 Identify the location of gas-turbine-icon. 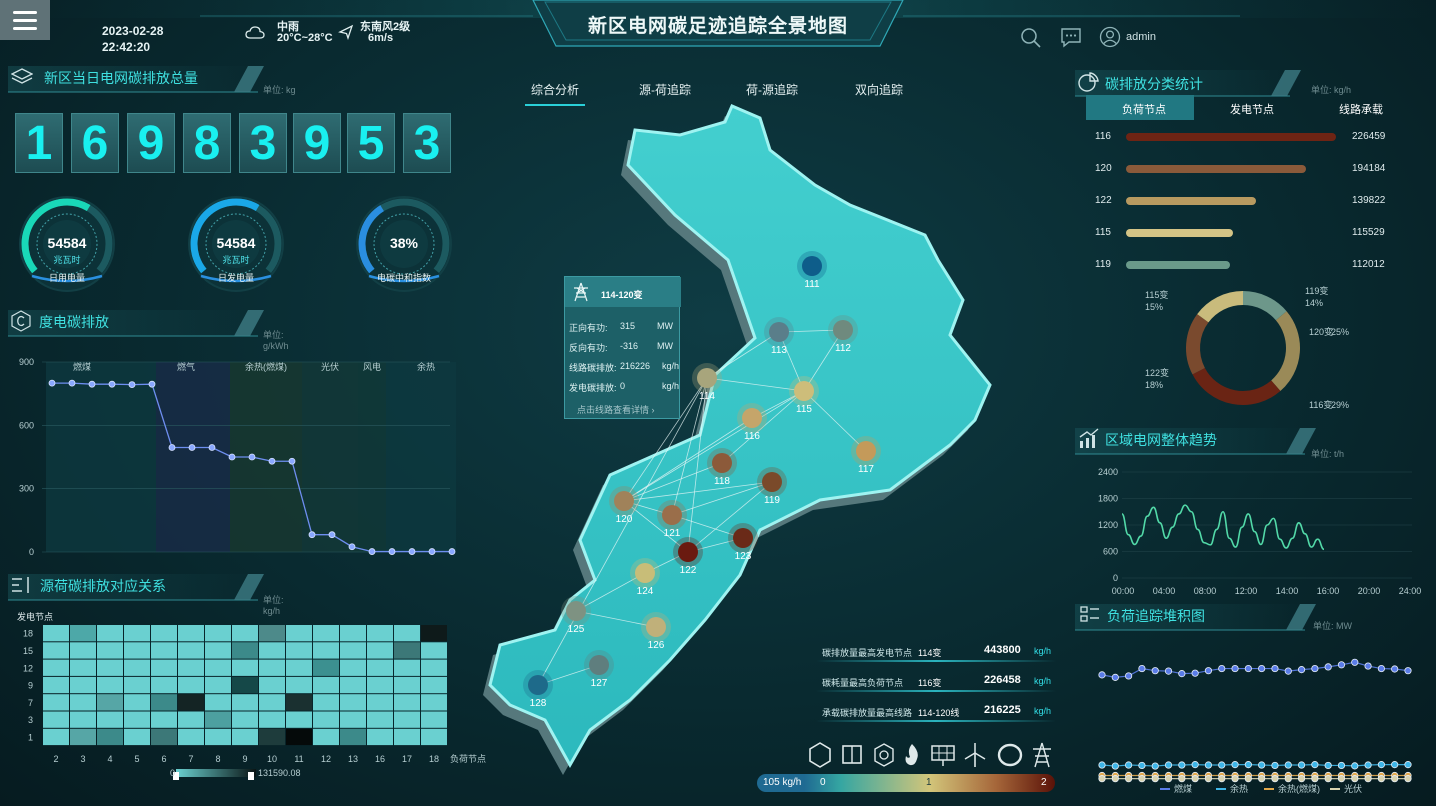
(852, 754).